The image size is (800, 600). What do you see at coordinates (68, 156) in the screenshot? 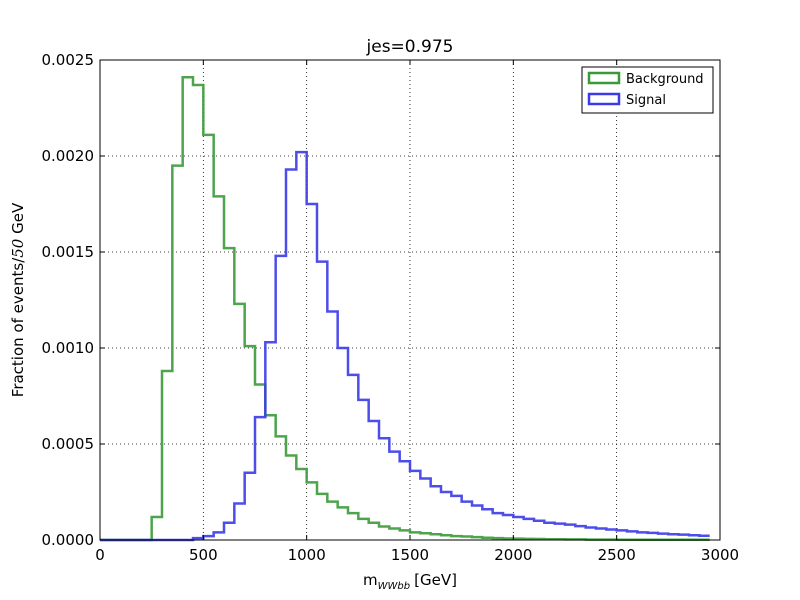
I see `y-tick-label: 0.0020` at bounding box center [68, 156].